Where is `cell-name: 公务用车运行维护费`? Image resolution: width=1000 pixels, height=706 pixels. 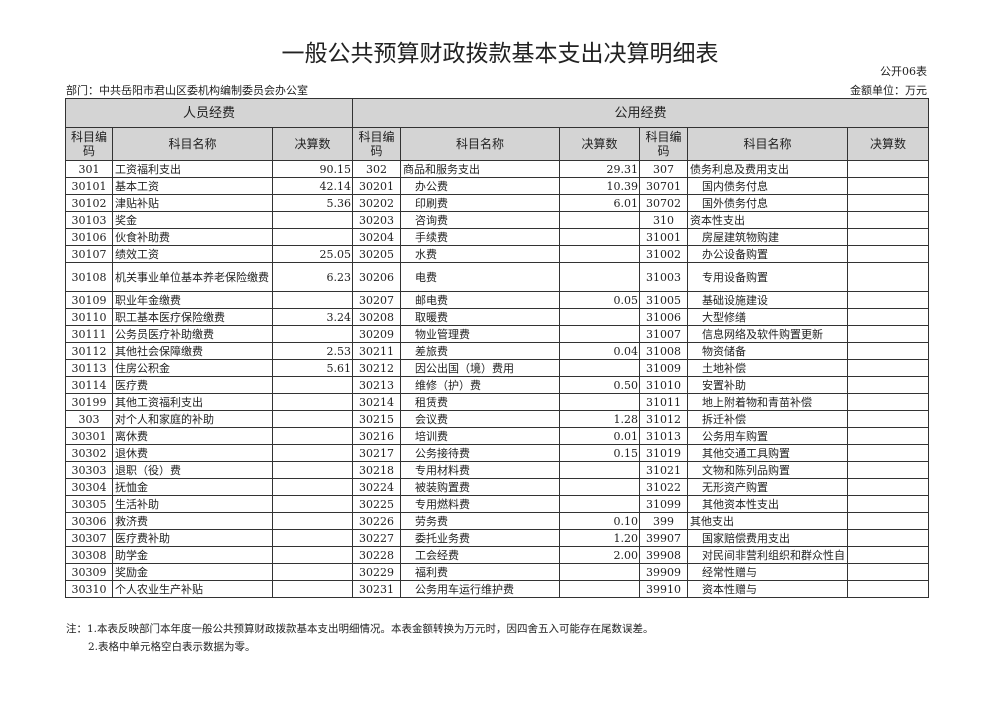
cell-name: 公务用车运行维护费 is located at coordinates (480, 589).